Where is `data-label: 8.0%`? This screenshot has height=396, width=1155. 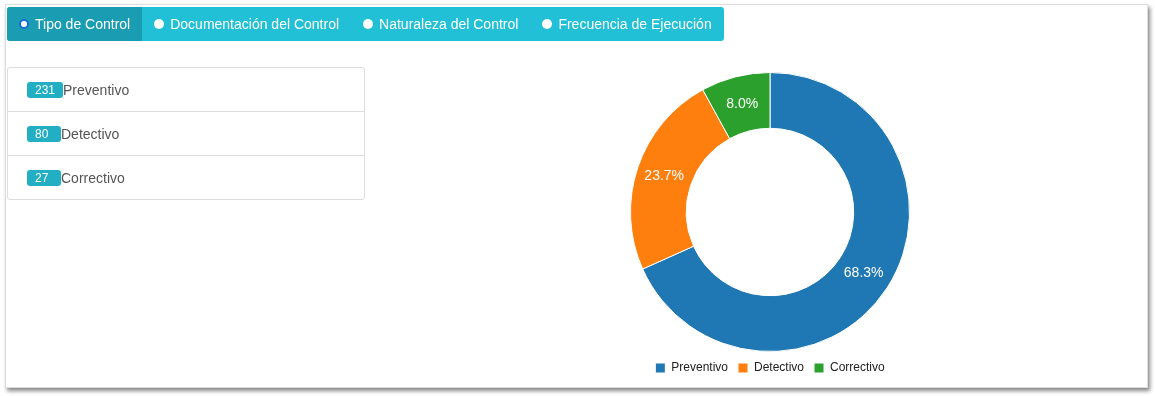 data-label: 8.0% is located at coordinates (742, 102).